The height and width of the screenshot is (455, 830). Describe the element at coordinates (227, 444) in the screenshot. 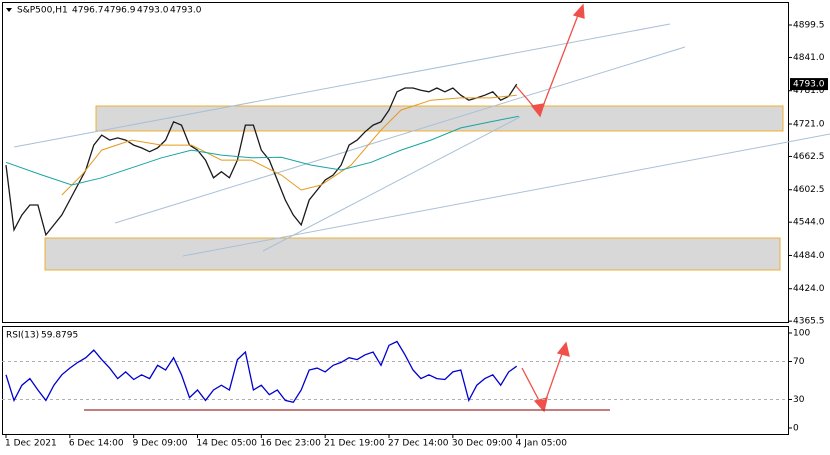

I see `x-tick-label: 14 Dec 05:00` at that location.